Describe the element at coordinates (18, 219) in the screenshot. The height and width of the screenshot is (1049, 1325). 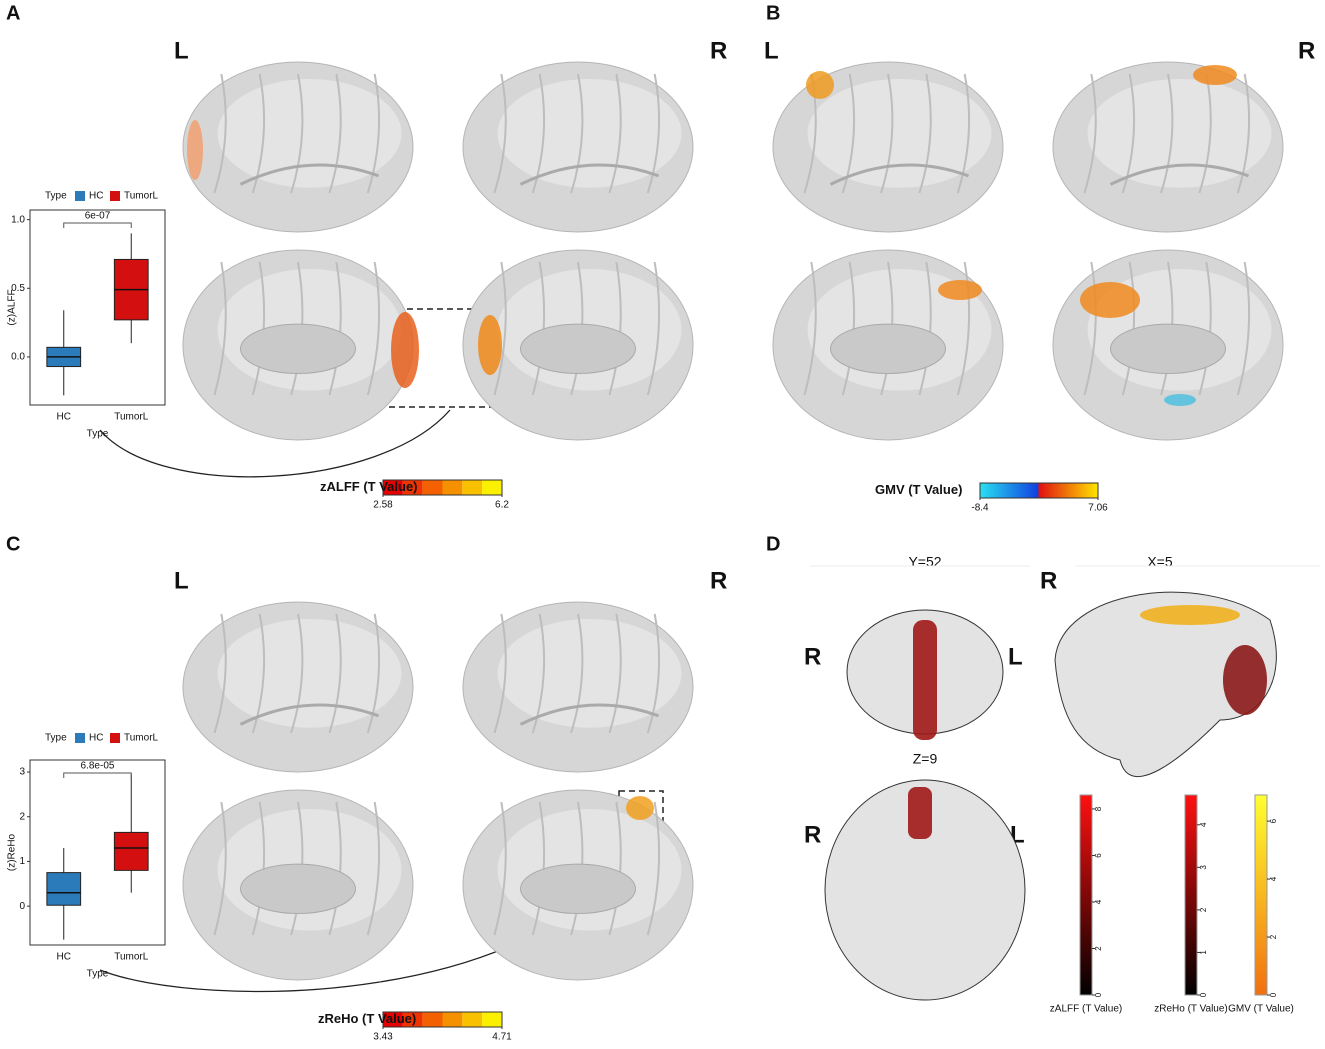
I see `y-tick-label: 1.0` at that location.